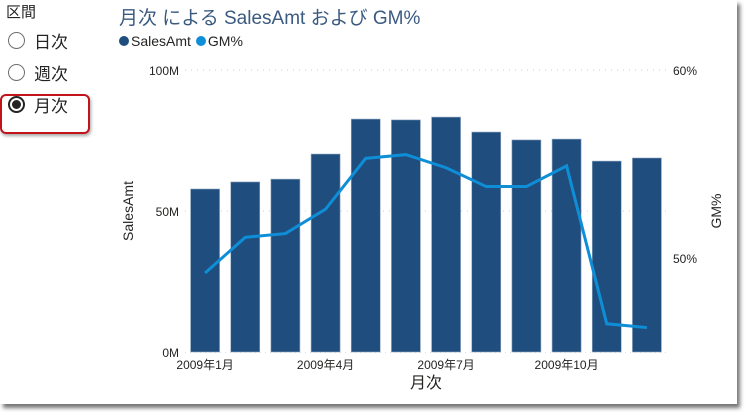 The width and height of the screenshot is (750, 418). What do you see at coordinates (128, 211) in the screenshot?
I see `y-axis-left-title: SalesAmt` at bounding box center [128, 211].